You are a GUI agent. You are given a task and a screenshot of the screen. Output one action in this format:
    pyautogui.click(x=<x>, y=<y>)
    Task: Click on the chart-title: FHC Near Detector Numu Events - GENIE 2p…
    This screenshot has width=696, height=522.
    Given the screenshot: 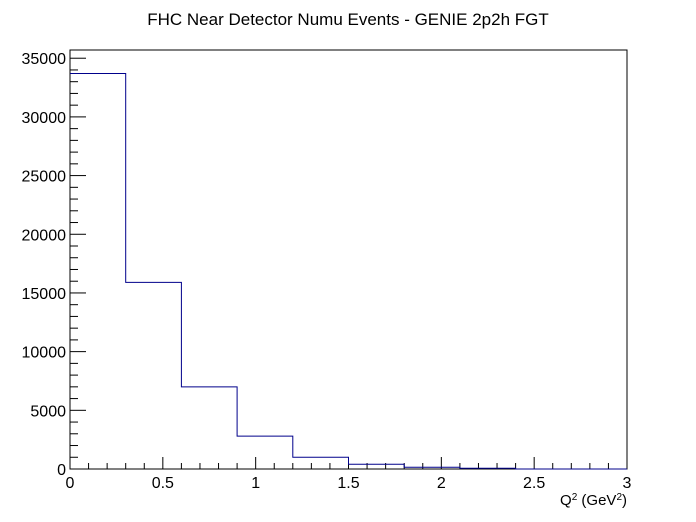 What is the action you would take?
    pyautogui.click(x=348, y=19)
    